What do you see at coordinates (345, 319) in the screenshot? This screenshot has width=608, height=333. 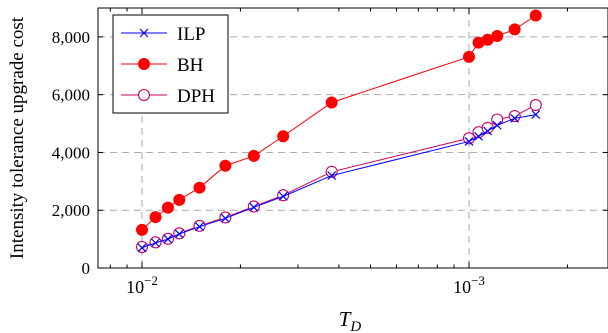 I see `x-axis-label-main: T` at bounding box center [345, 319].